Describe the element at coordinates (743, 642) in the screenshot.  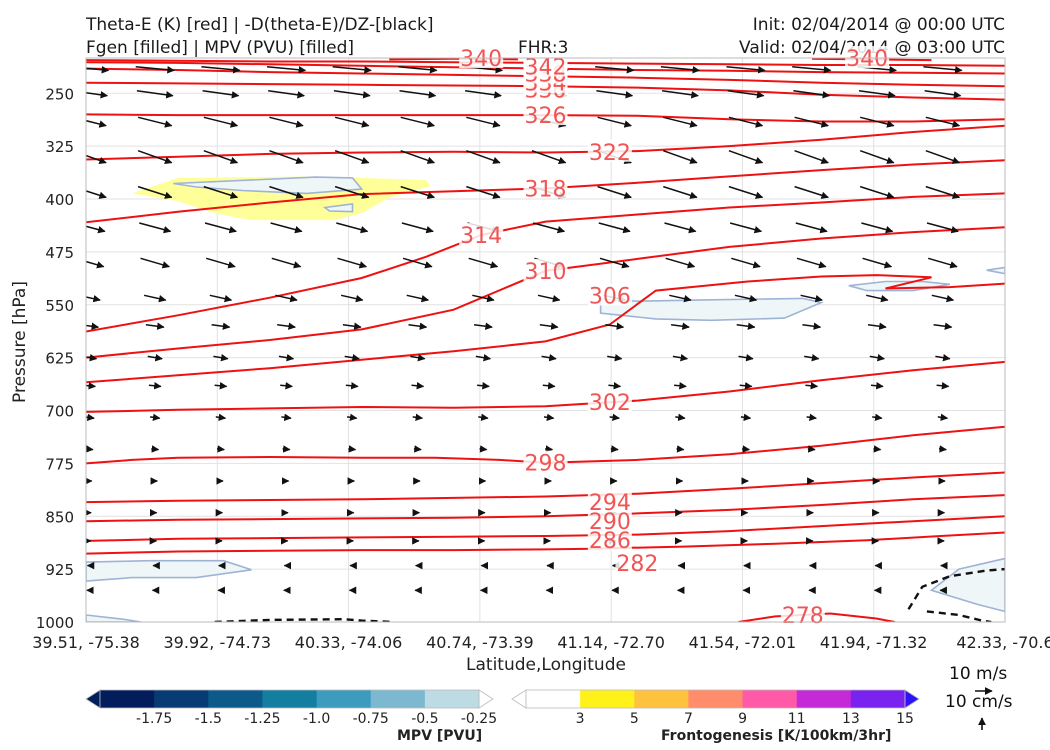
I see `x-tick-label: 41.54, -72.01` at that location.